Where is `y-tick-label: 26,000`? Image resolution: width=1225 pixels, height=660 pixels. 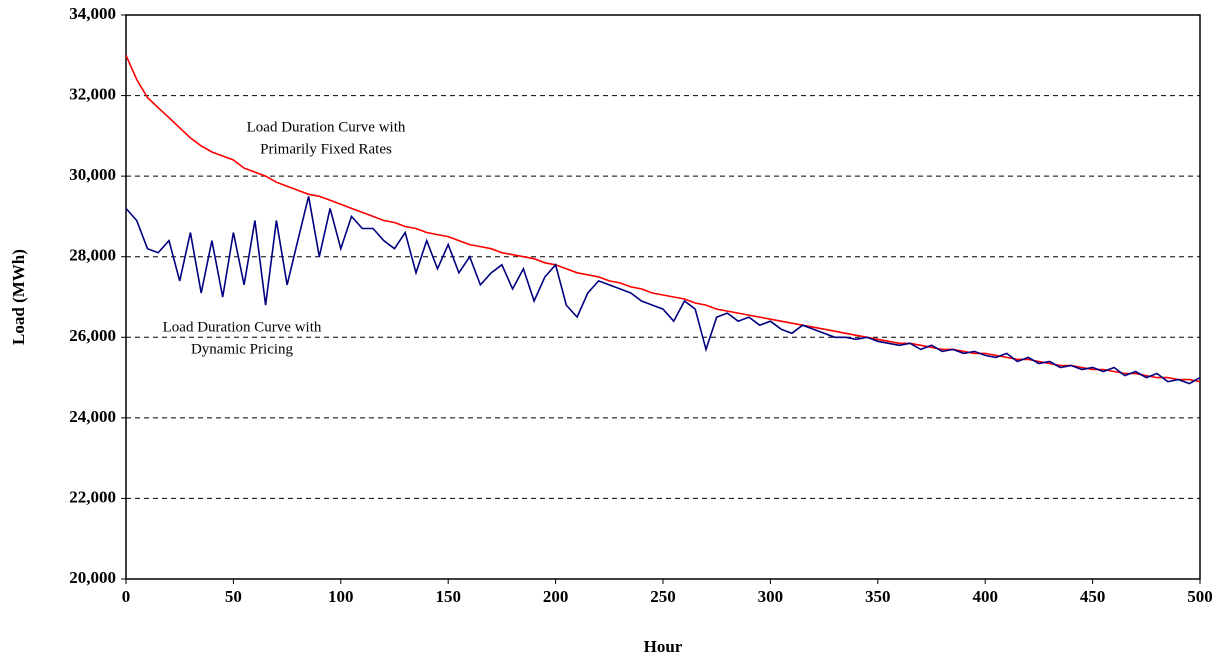 y-tick-label: 26,000 is located at coordinates (92, 335).